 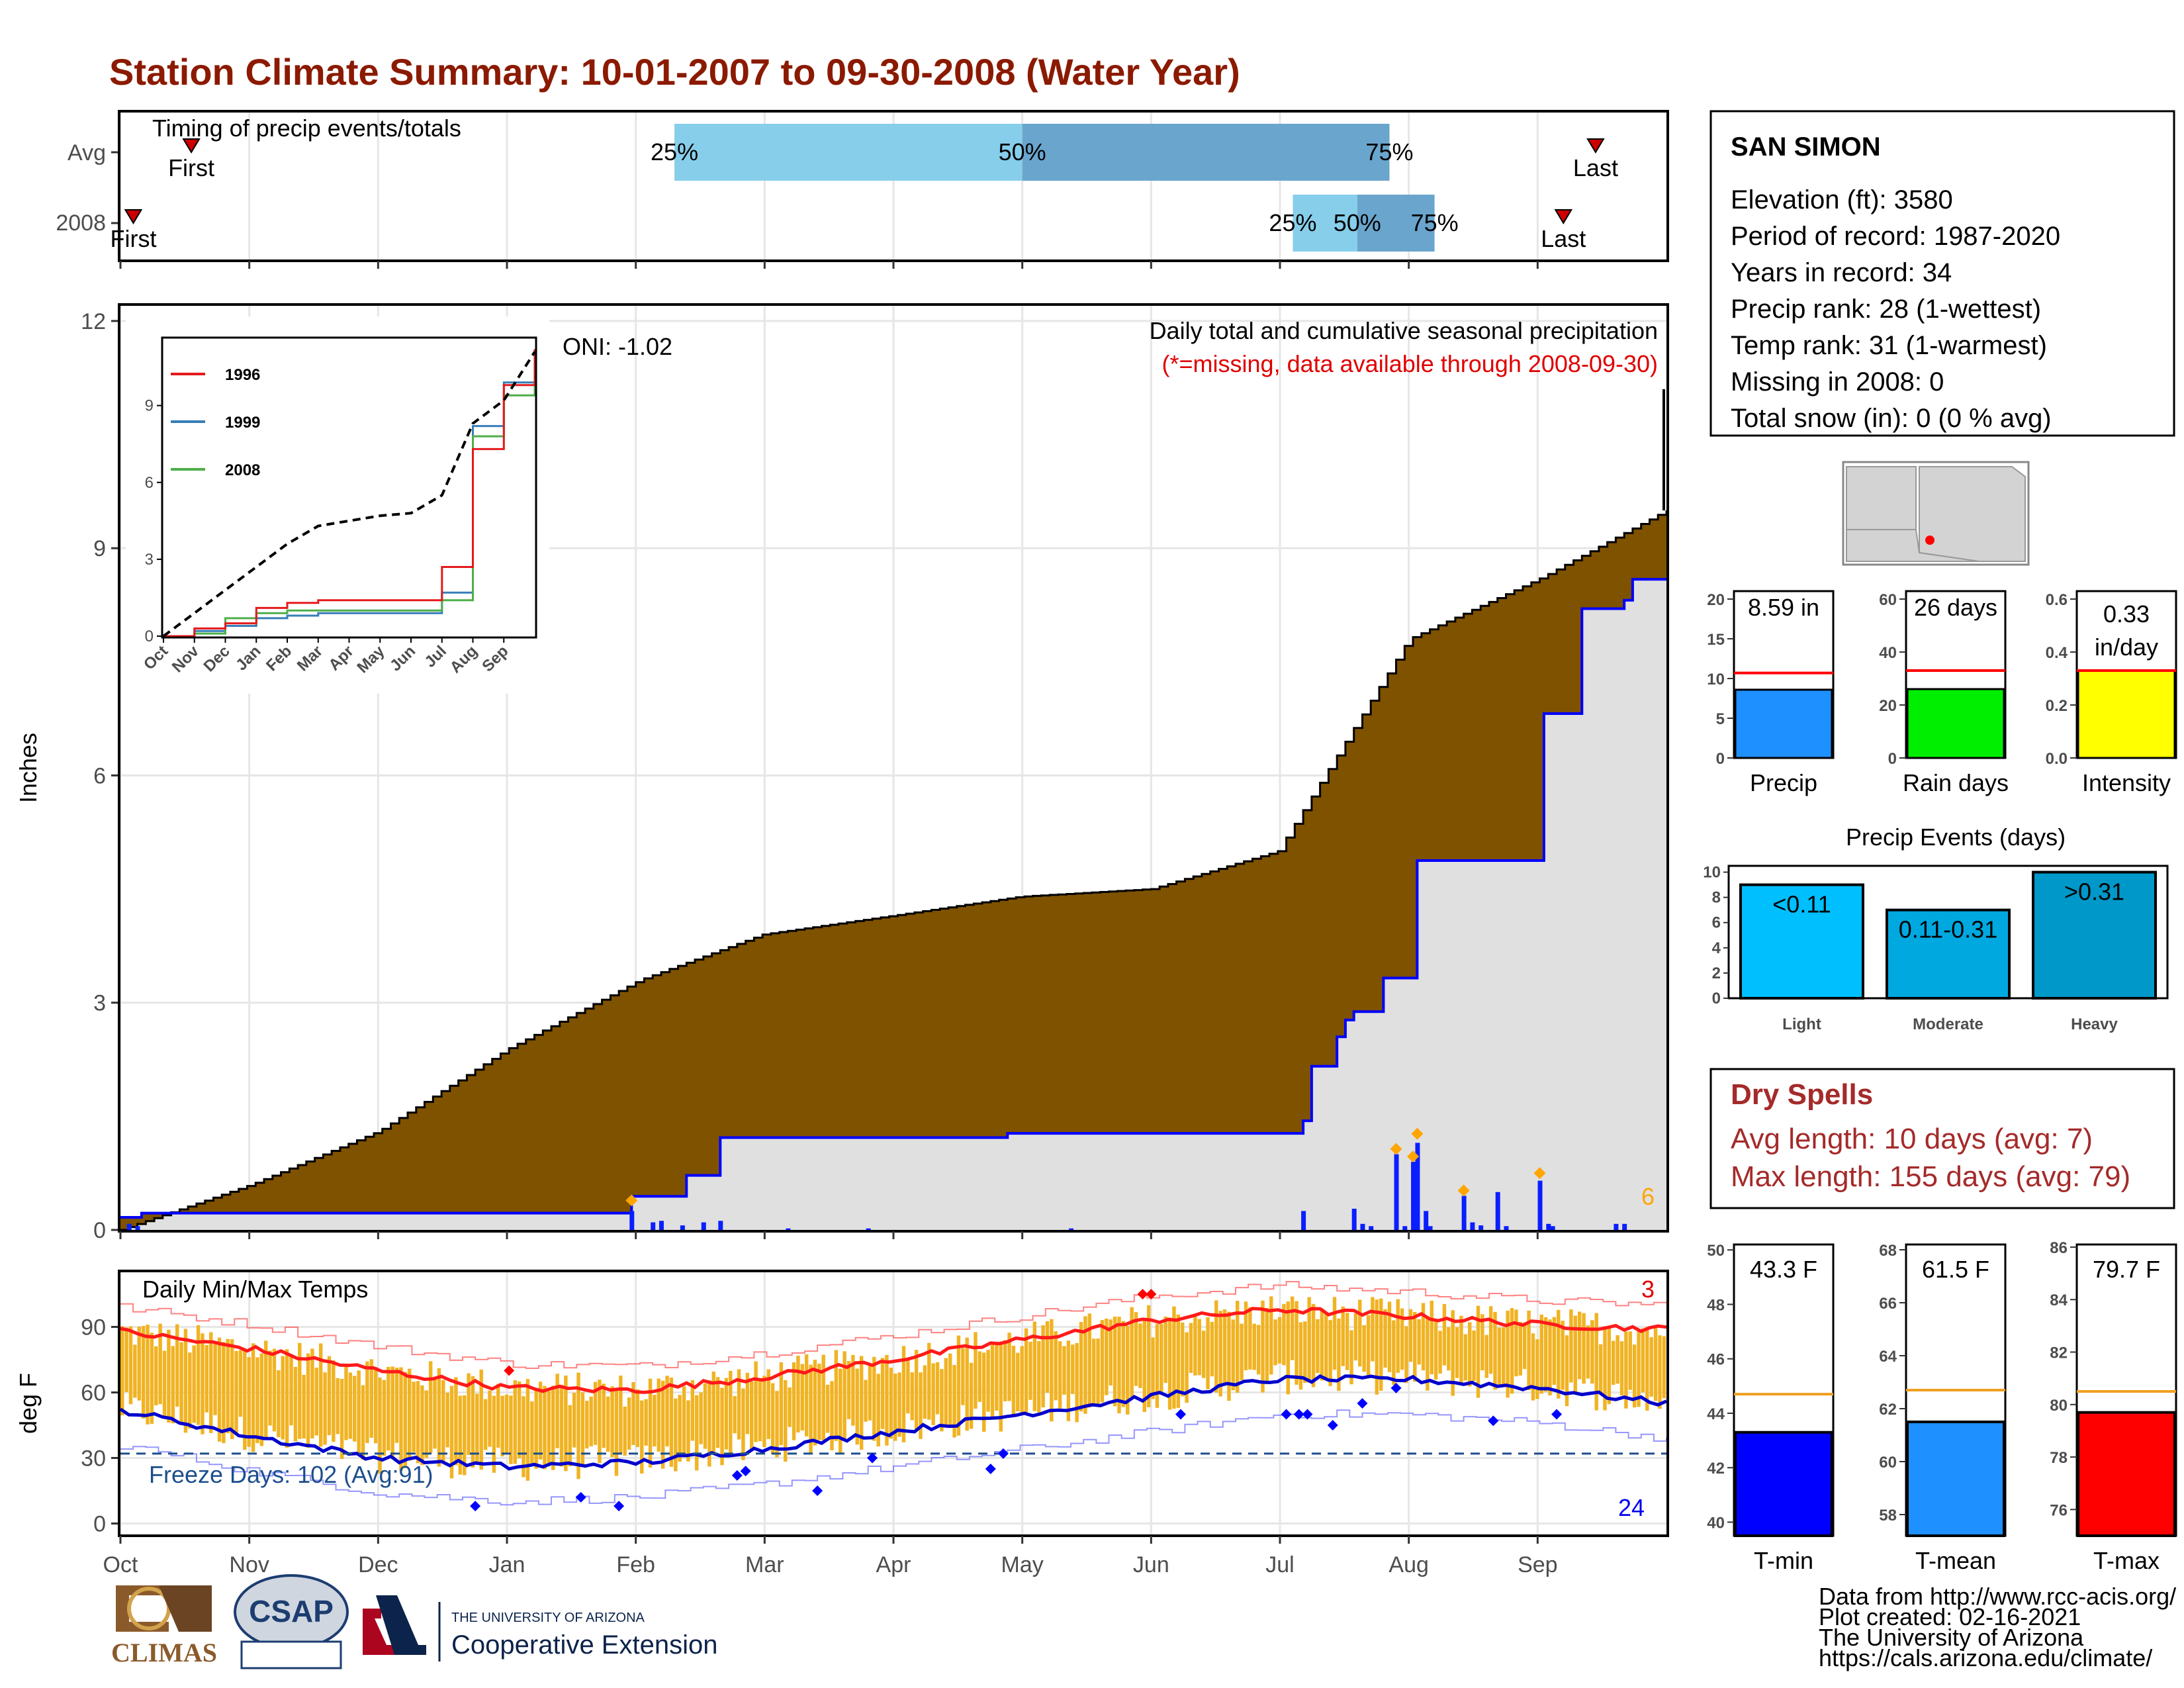 I want to click on mini-bar-y-tick-label: 5, so click(x=1720, y=719).